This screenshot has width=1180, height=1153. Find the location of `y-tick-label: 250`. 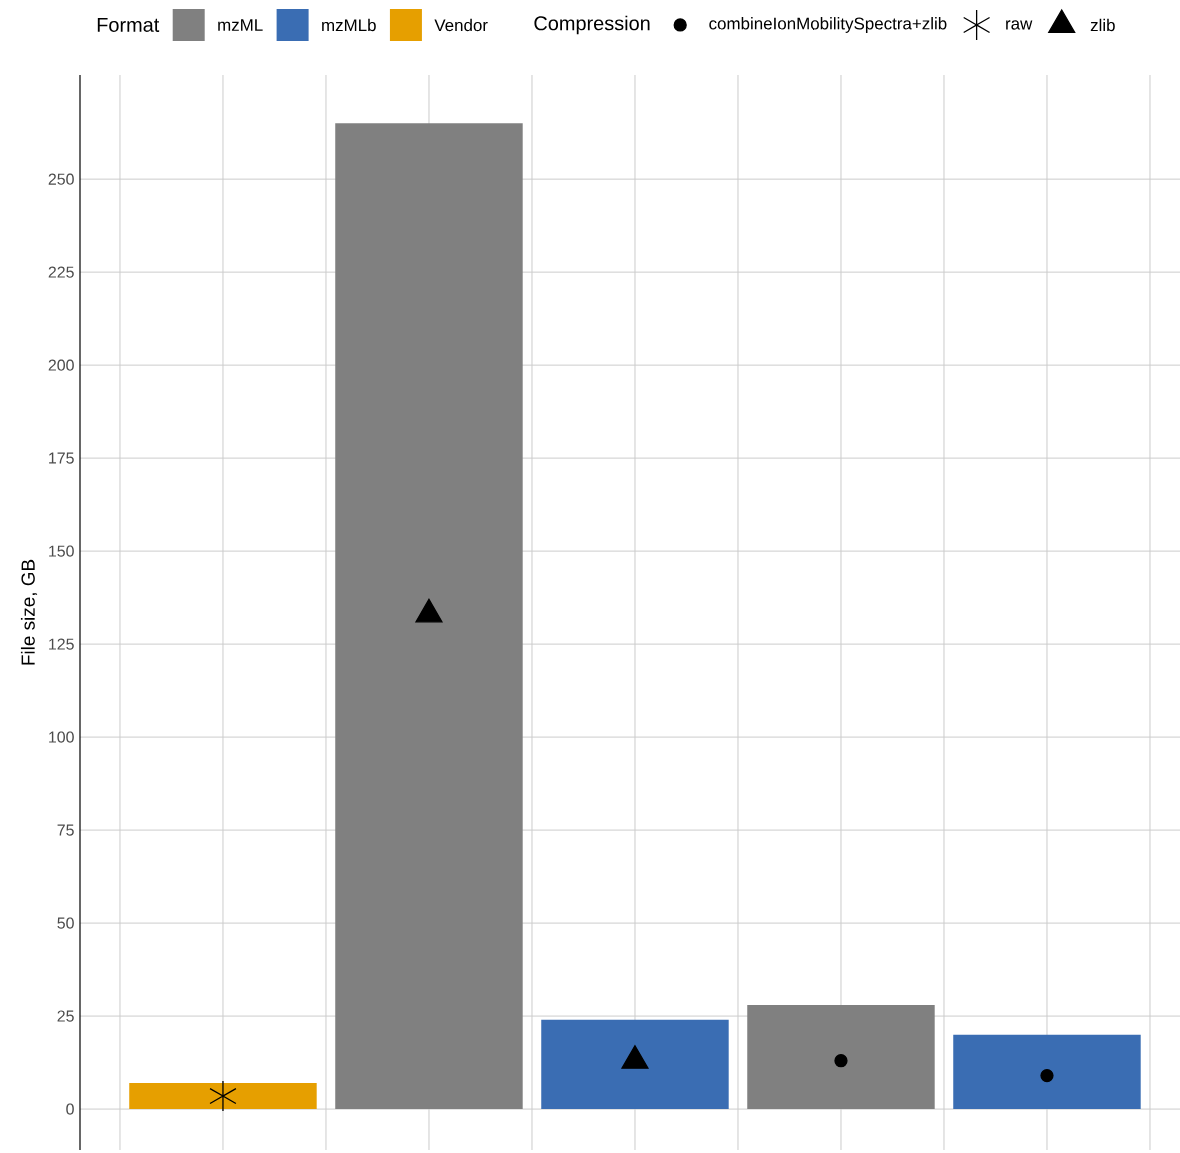

y-tick-label: 250 is located at coordinates (61, 179).